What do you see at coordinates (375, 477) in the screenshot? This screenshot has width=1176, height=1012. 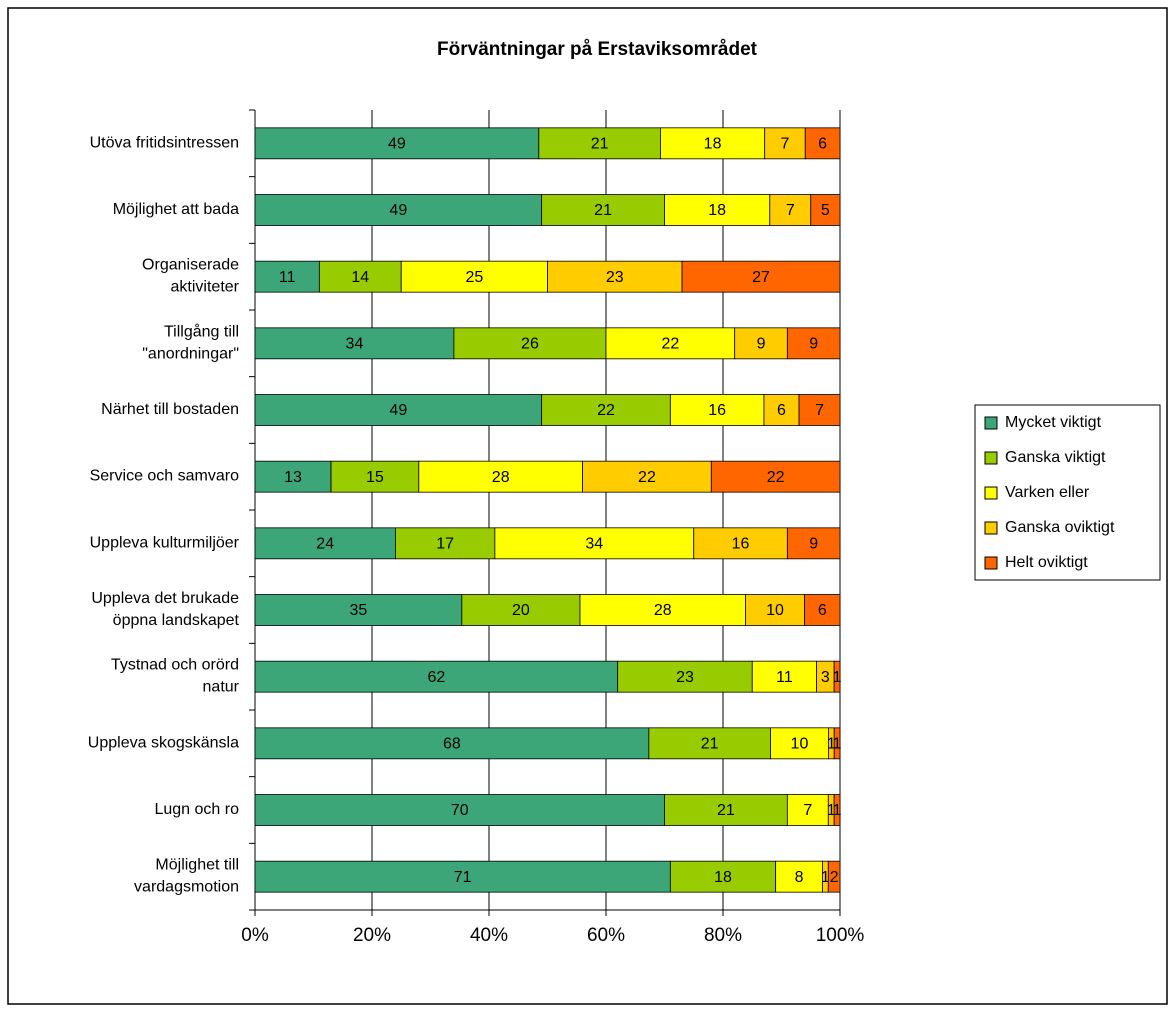 I see `value-label: 15` at bounding box center [375, 477].